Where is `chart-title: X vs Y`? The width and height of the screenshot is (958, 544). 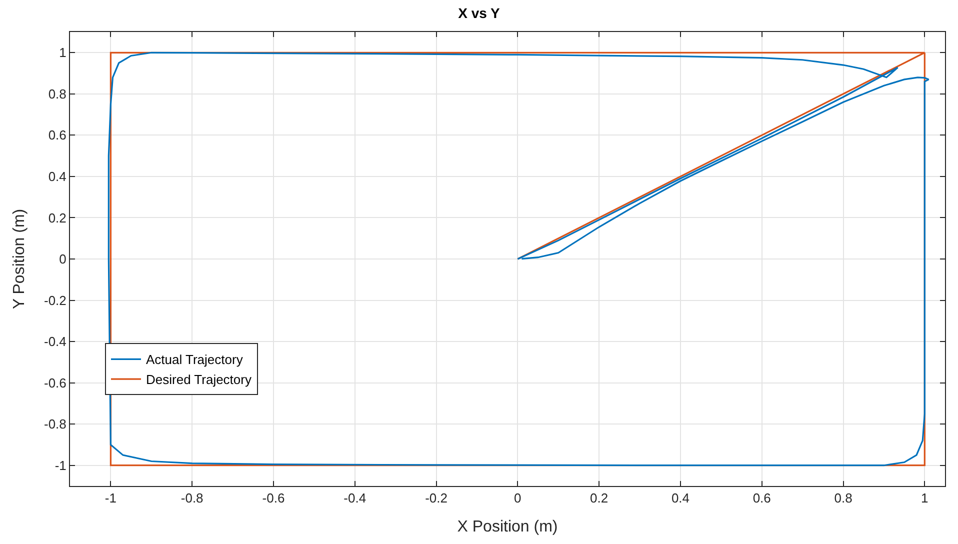
chart-title: X vs Y is located at coordinates (479, 12).